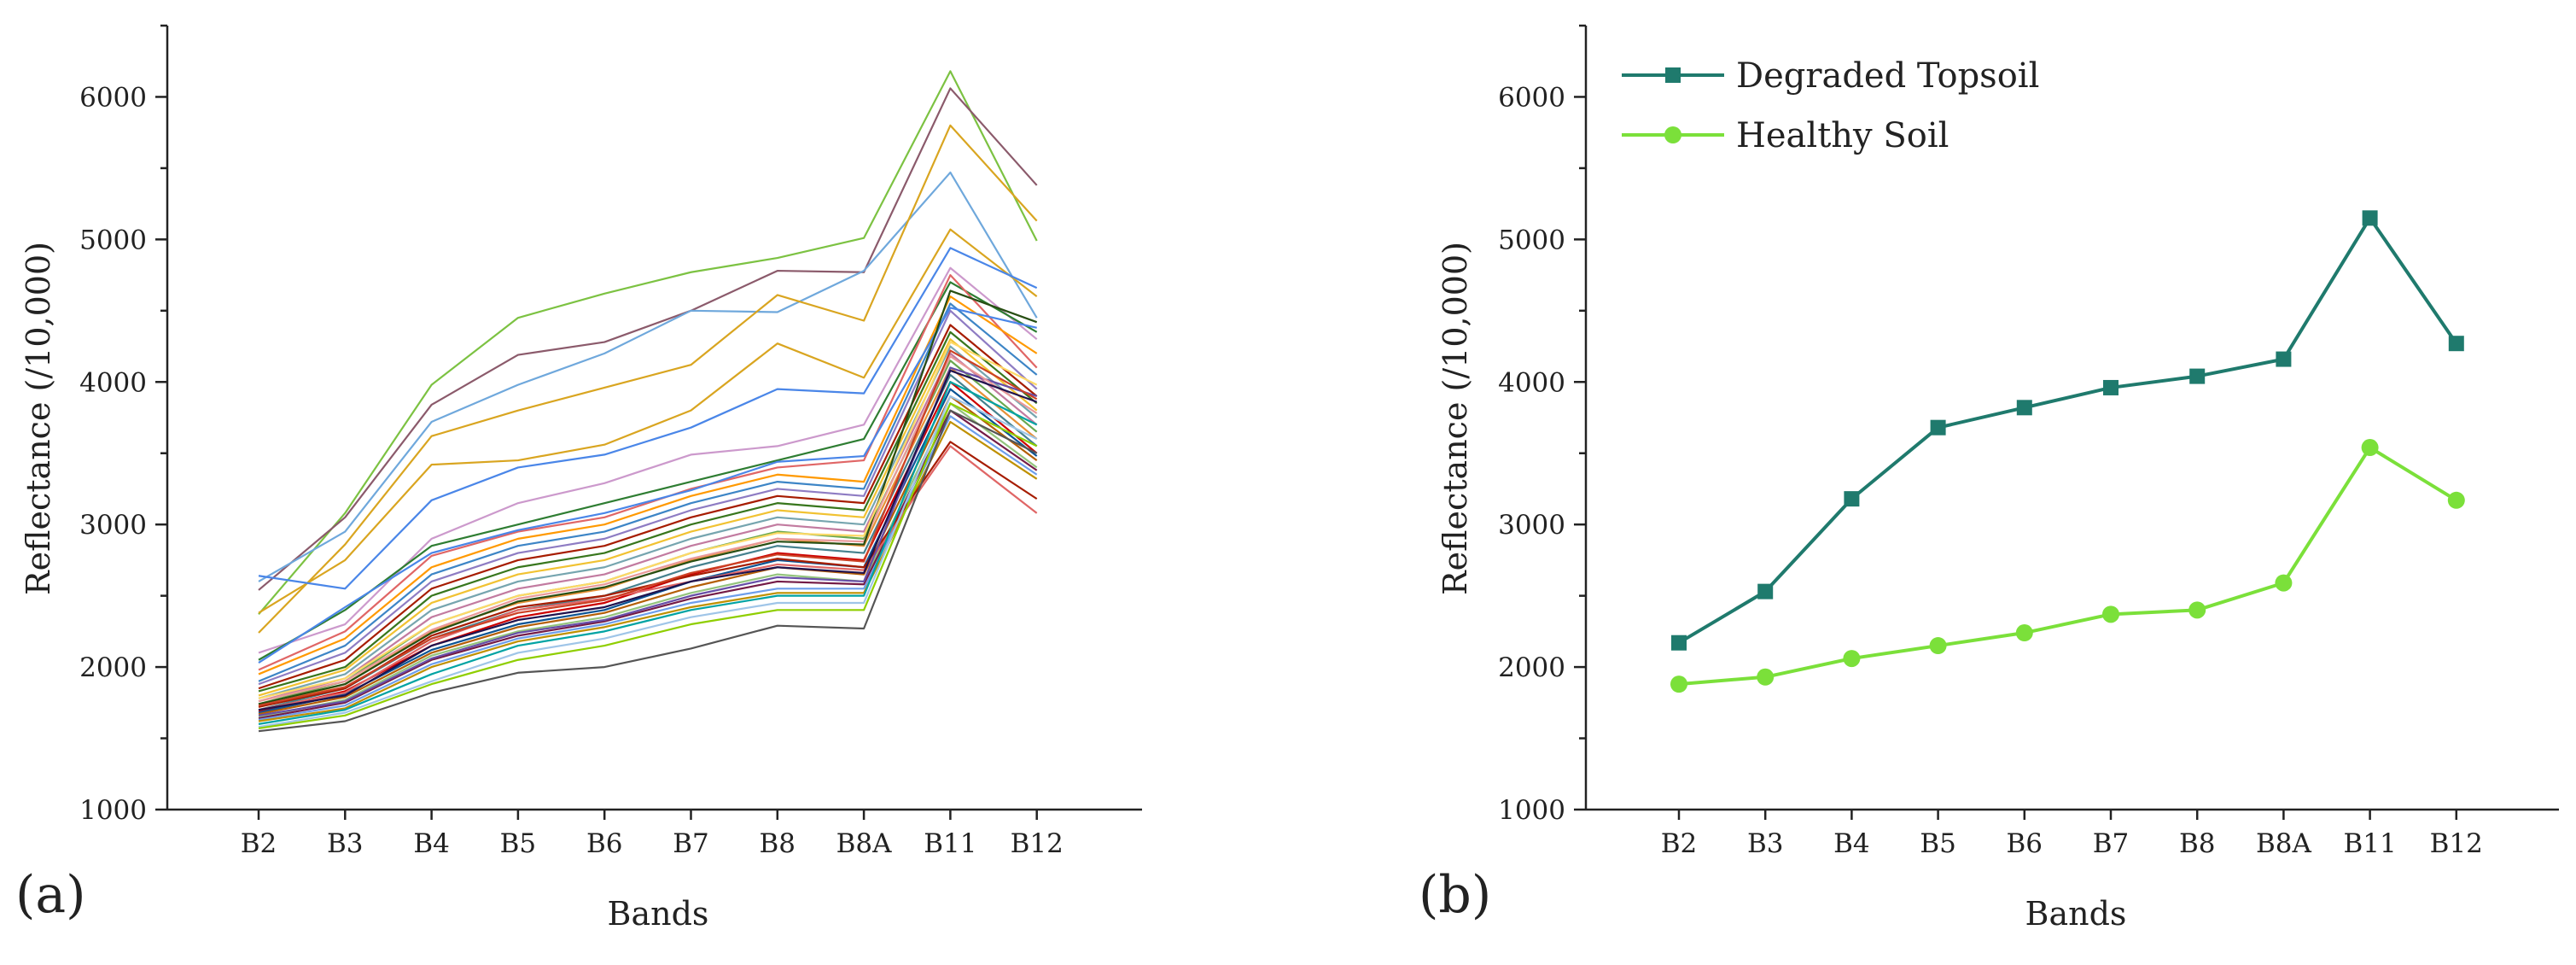  Describe the element at coordinates (1765, 843) in the screenshot. I see `x-tick-label: B3` at that location.